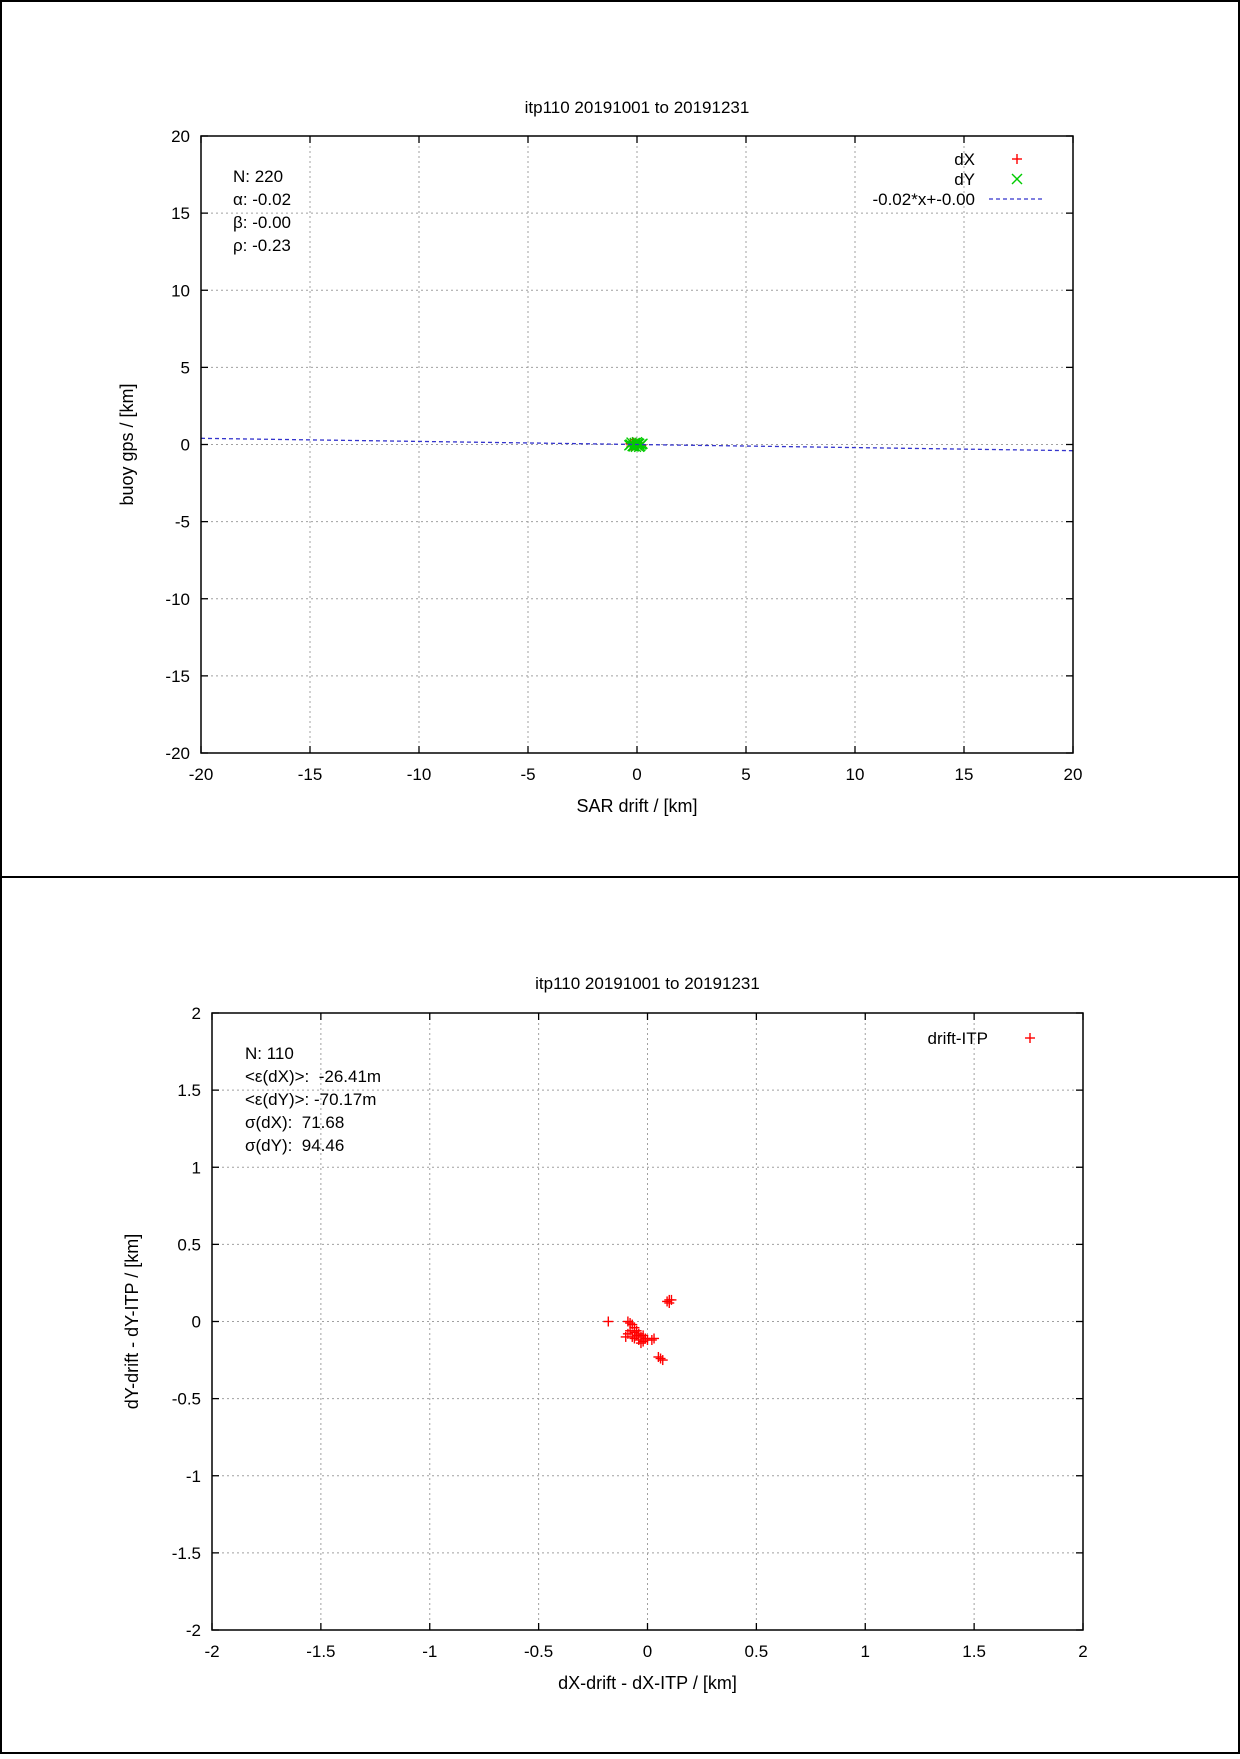 This screenshot has width=1240, height=1759. I want to click on legend-label: dY, so click(964, 179).